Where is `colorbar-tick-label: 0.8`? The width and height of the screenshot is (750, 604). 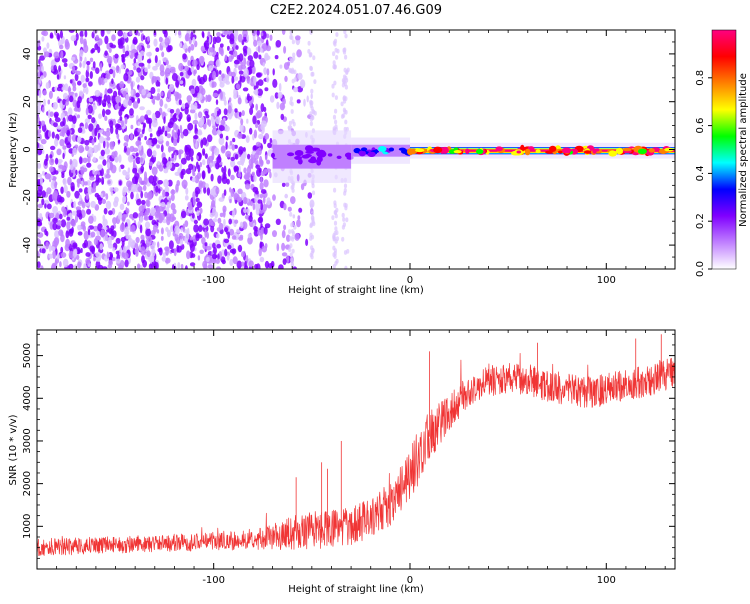
colorbar-tick-label: 0.8 is located at coordinates (700, 78).